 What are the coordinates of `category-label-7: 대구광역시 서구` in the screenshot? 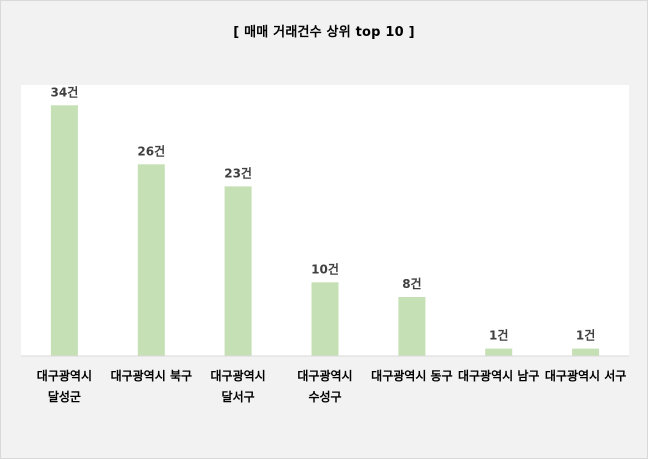 It's located at (585, 375).